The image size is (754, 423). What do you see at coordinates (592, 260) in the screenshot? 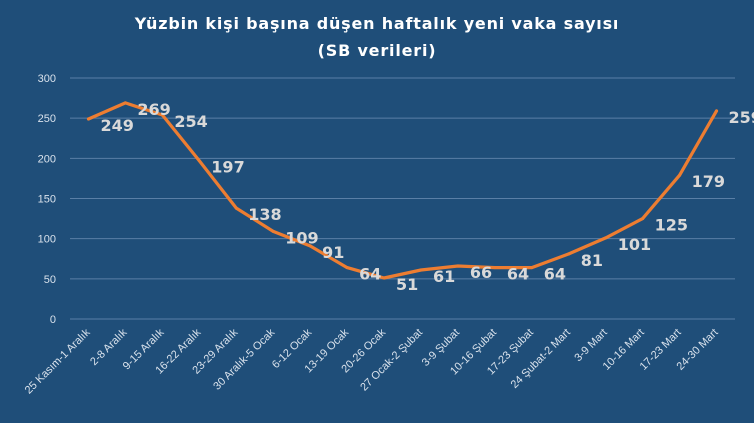
I see `data-label: 81` at bounding box center [592, 260].